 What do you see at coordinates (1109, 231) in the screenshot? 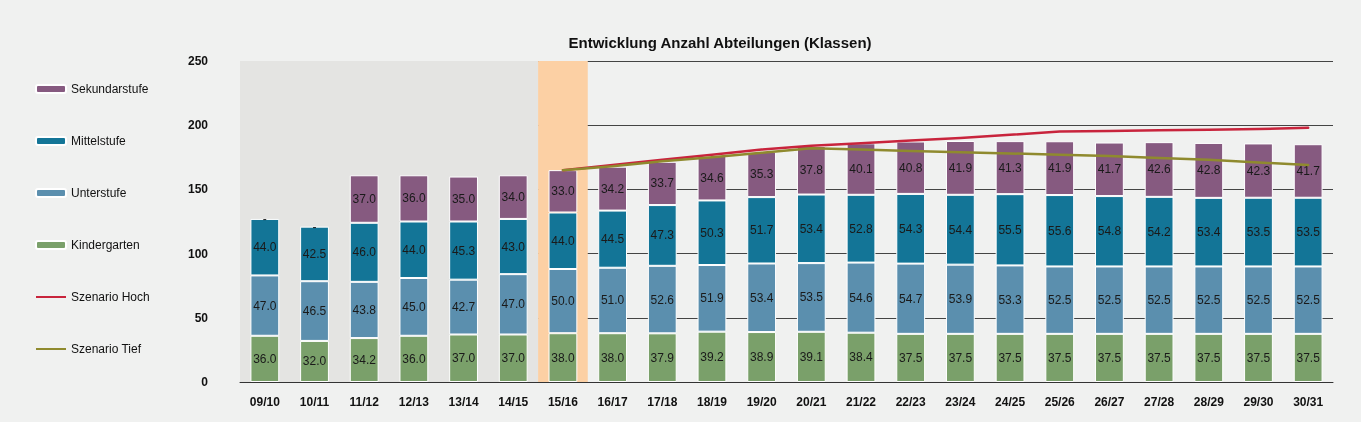
I see `data-label: 54.8` at bounding box center [1109, 231].